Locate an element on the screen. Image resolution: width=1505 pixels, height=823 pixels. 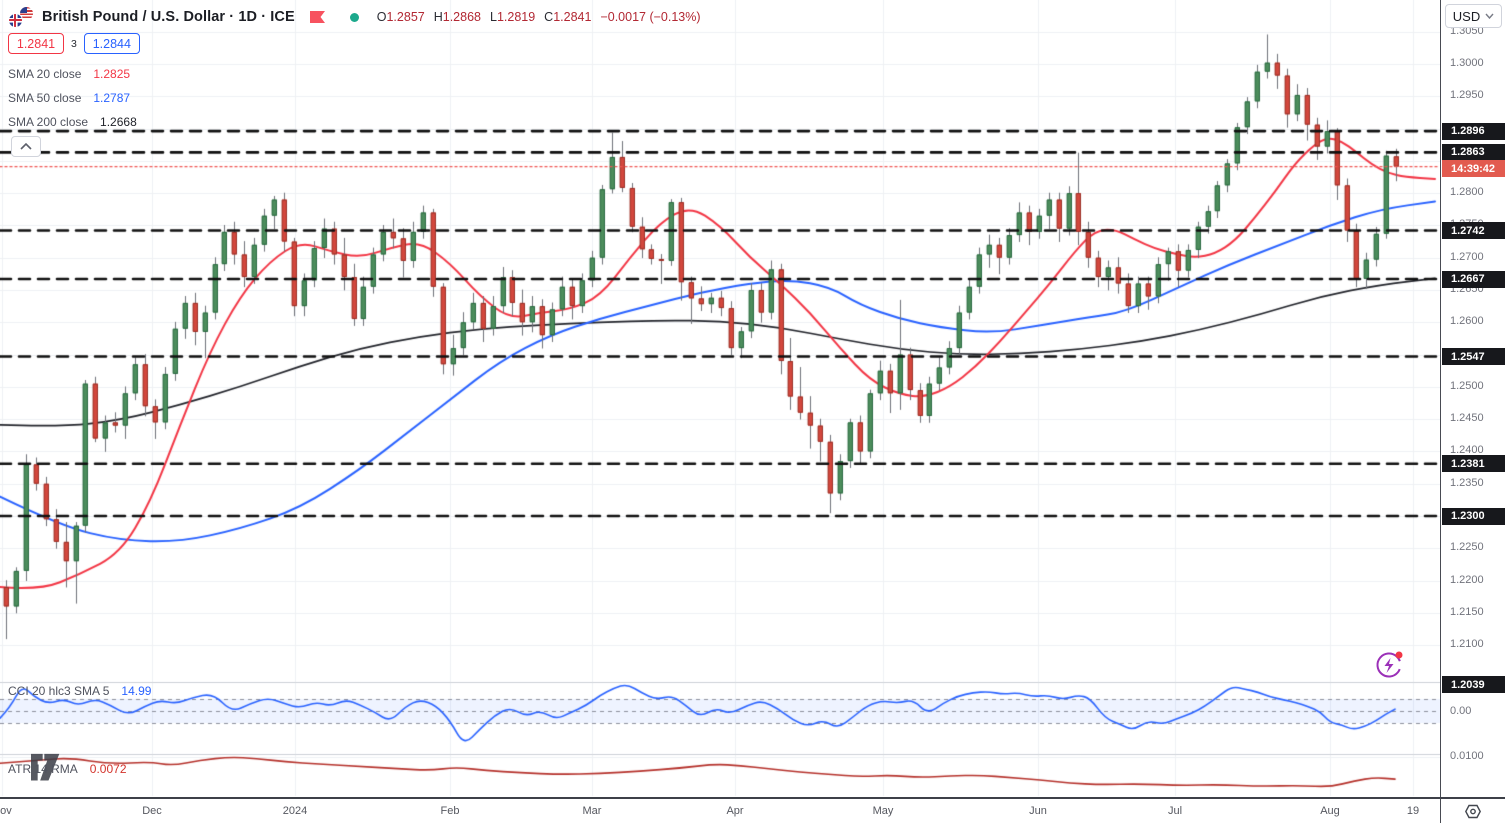
time-axis-settings-corner is located at coordinates (1472, 810).